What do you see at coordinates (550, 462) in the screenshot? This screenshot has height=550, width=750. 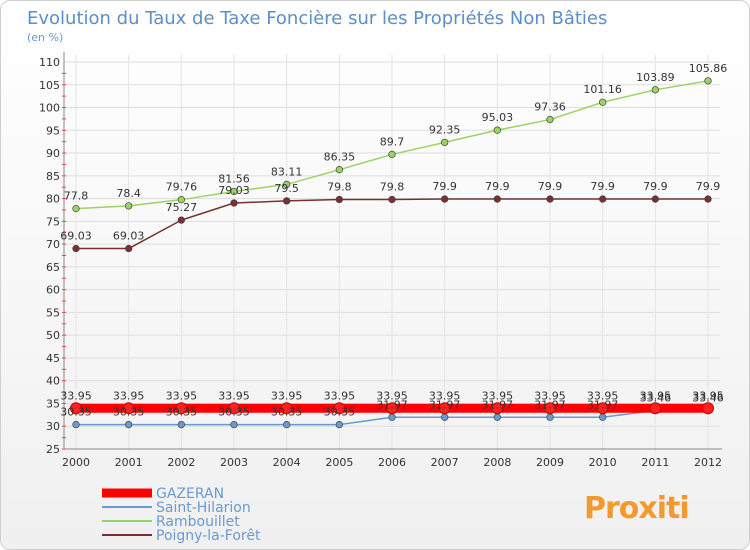 I see `x-tick-label: 2009` at bounding box center [550, 462].